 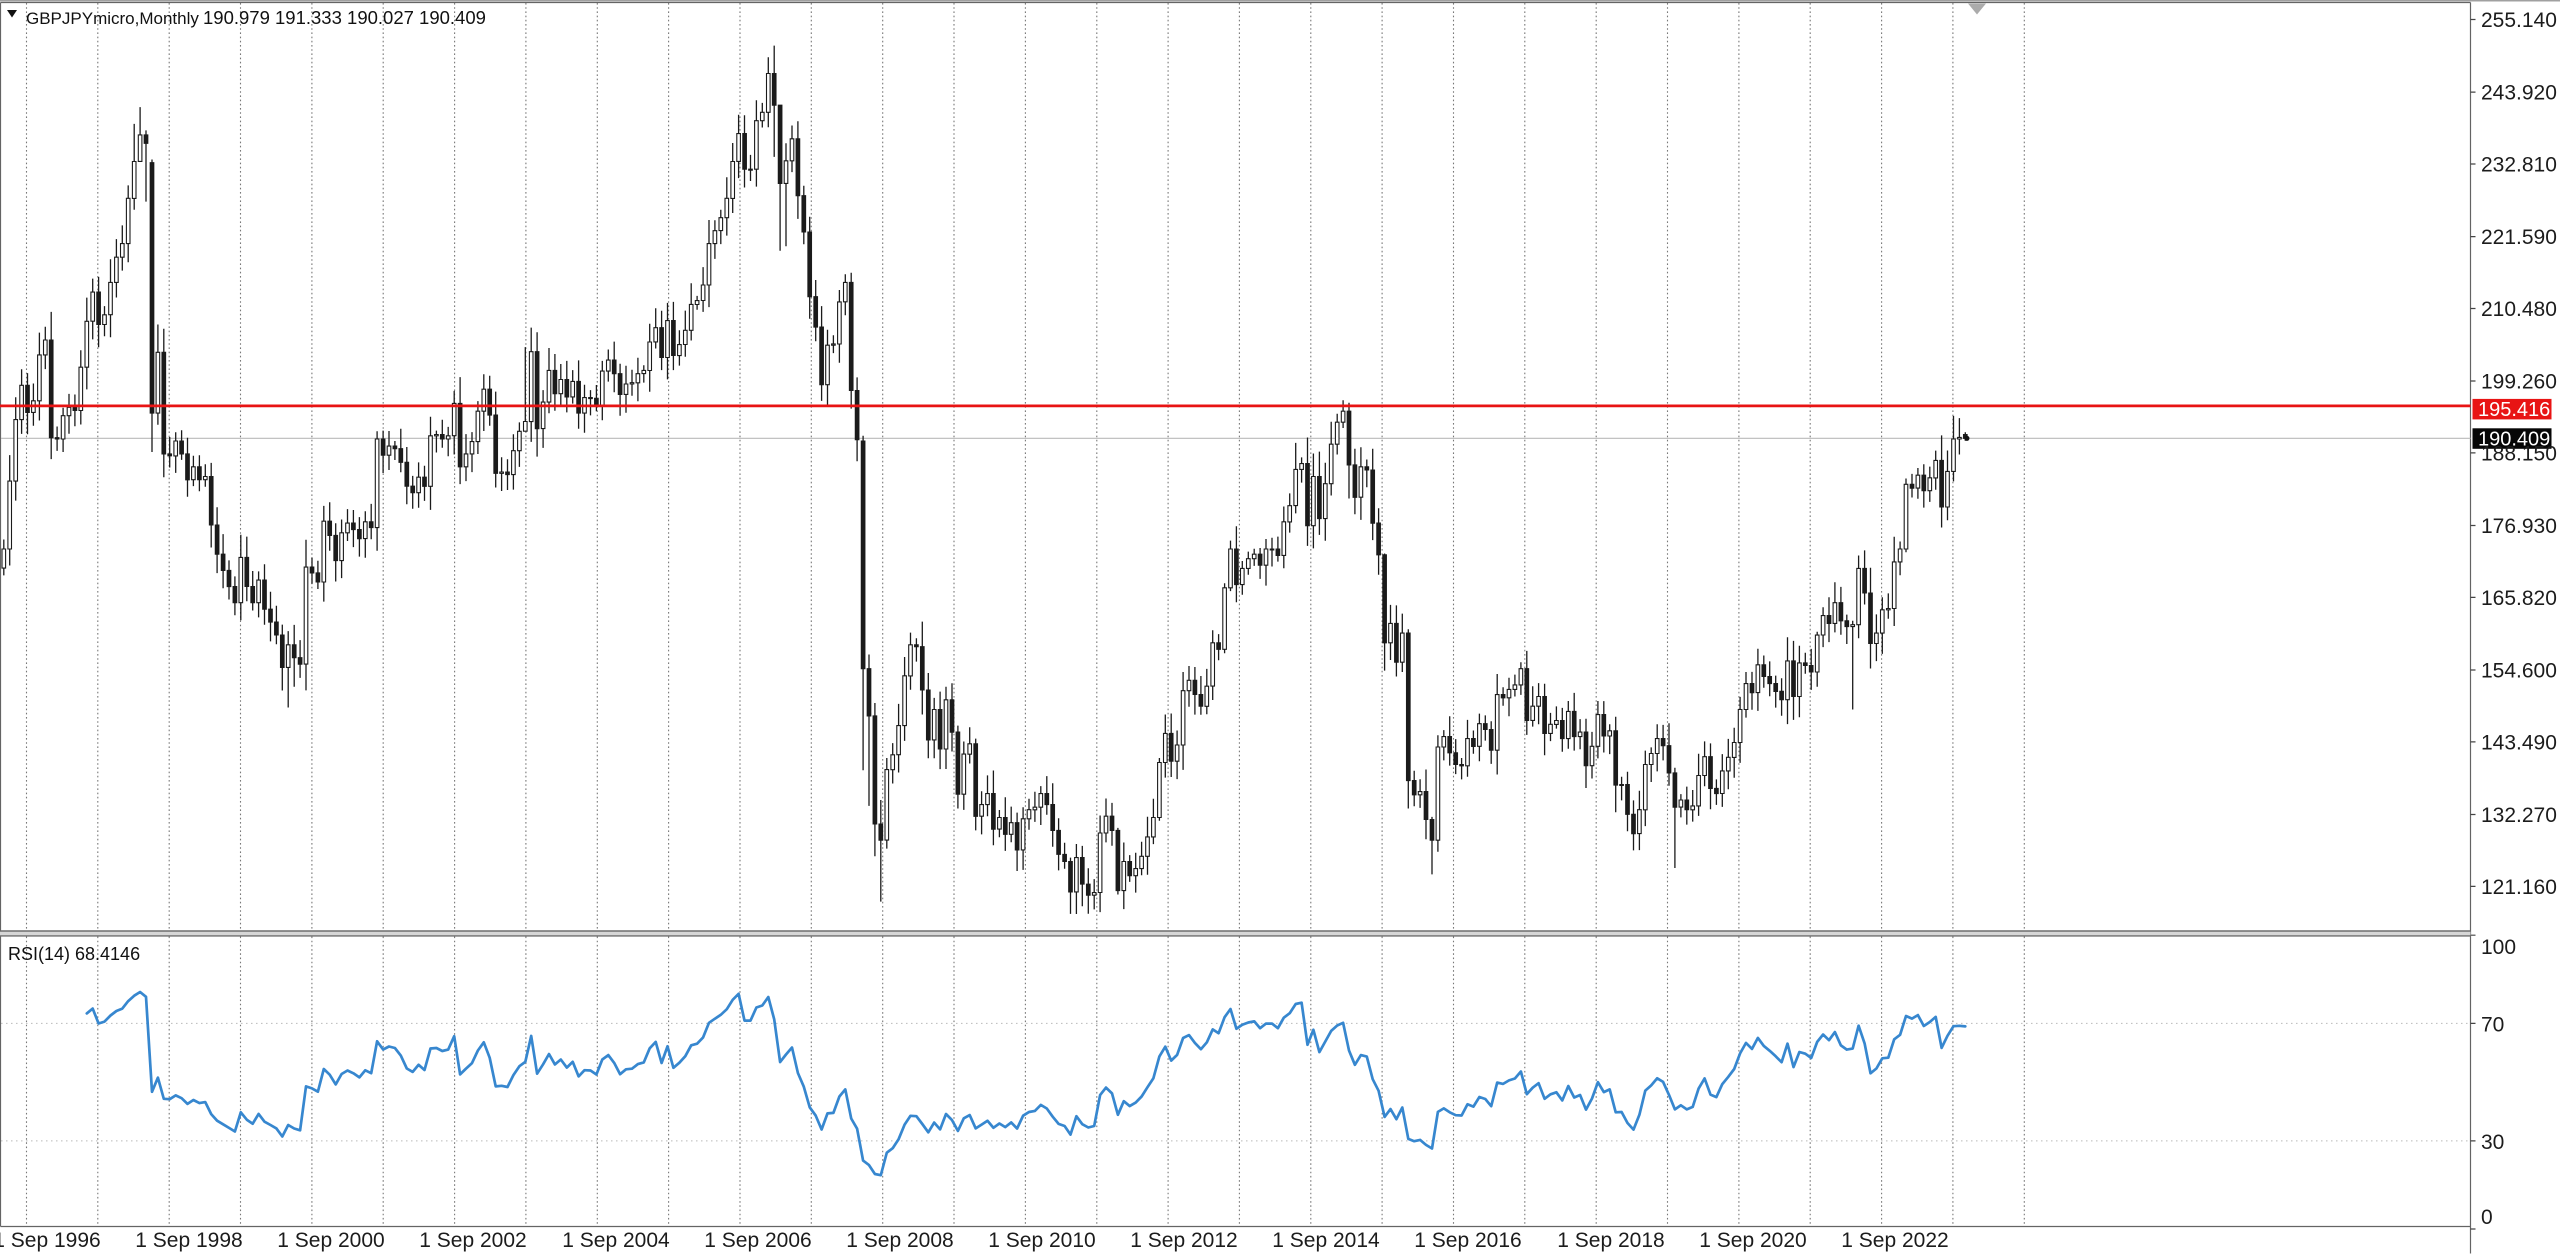 I want to click on svg-text: 232.810, so click(x=2519, y=165).